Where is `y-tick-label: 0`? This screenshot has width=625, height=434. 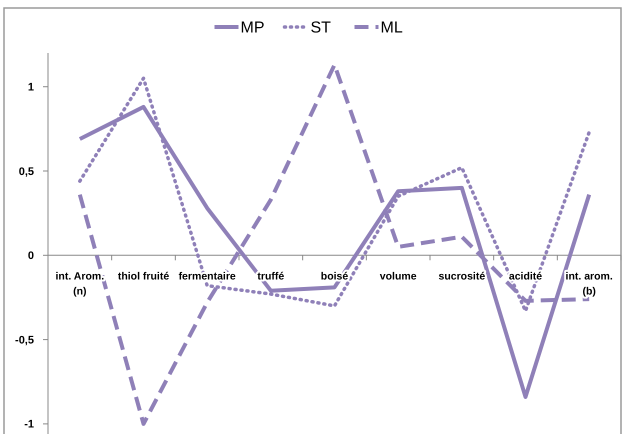 y-tick-label: 0 is located at coordinates (31, 256).